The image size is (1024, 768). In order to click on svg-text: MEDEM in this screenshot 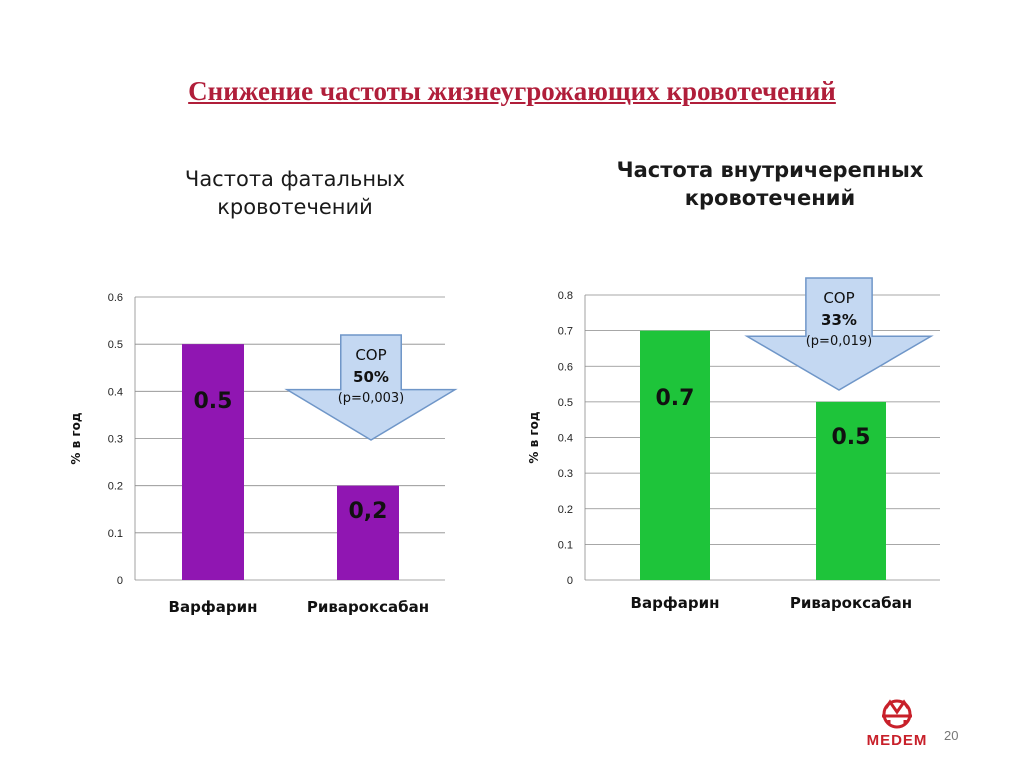, I will do `click(897, 740)`.